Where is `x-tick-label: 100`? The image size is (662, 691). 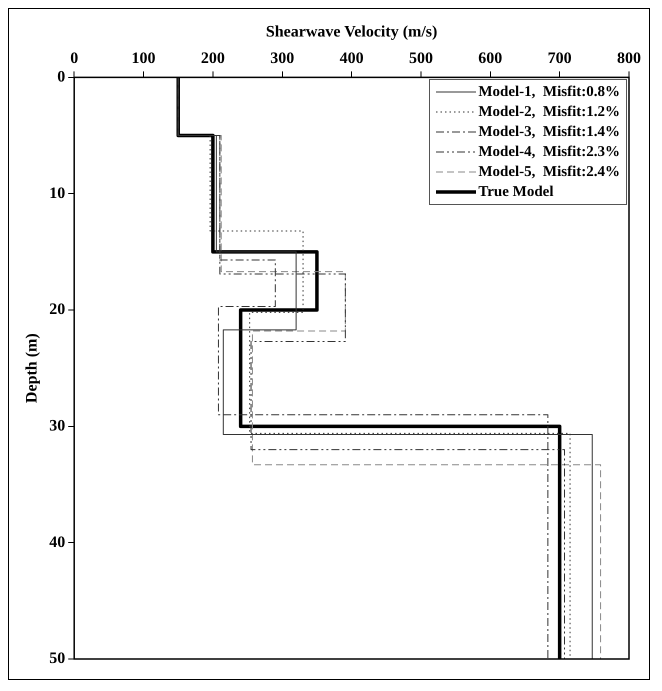
x-tick-label: 100 is located at coordinates (144, 58).